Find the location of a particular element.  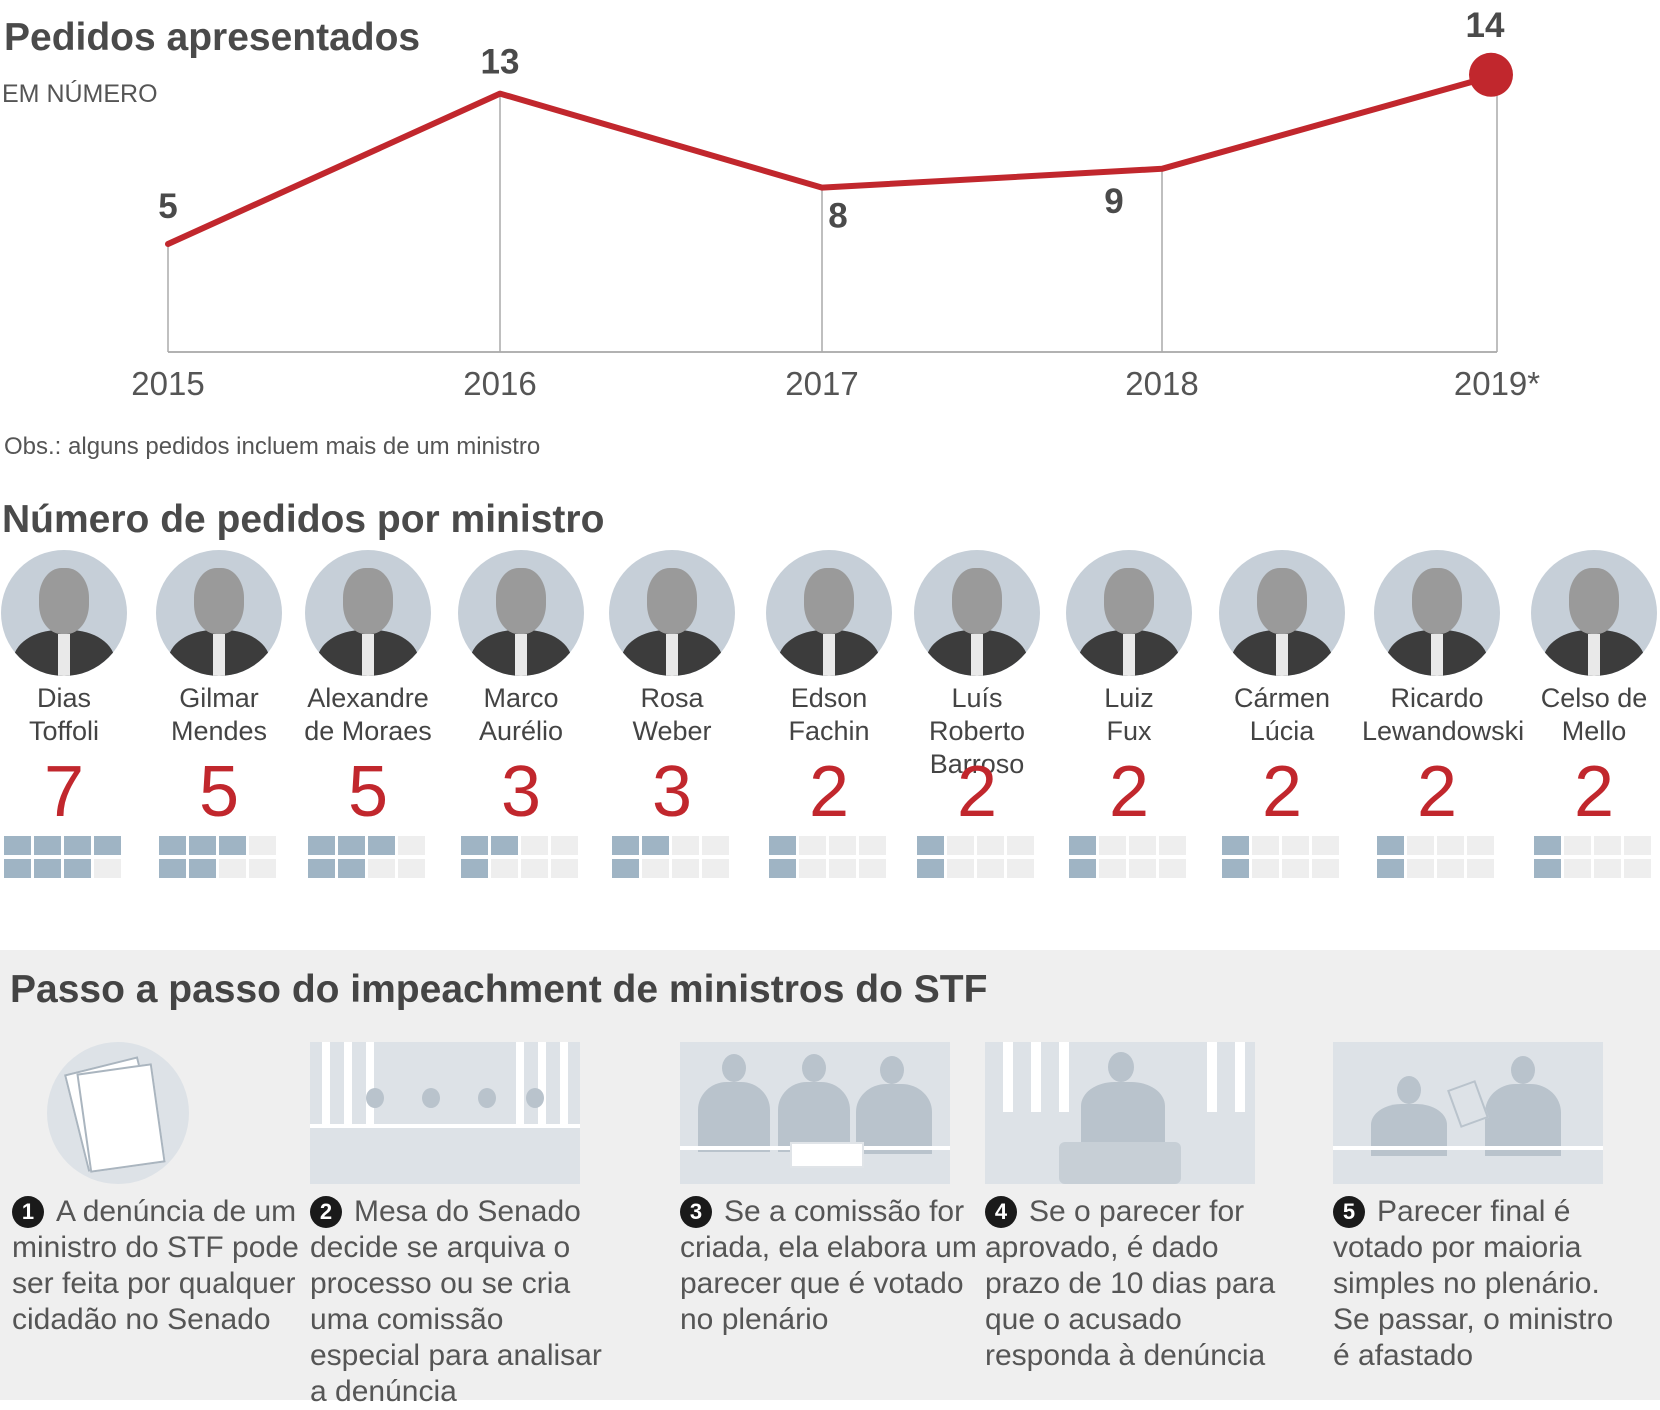

minister-name: Marco Aurélio is located at coordinates (521, 714).